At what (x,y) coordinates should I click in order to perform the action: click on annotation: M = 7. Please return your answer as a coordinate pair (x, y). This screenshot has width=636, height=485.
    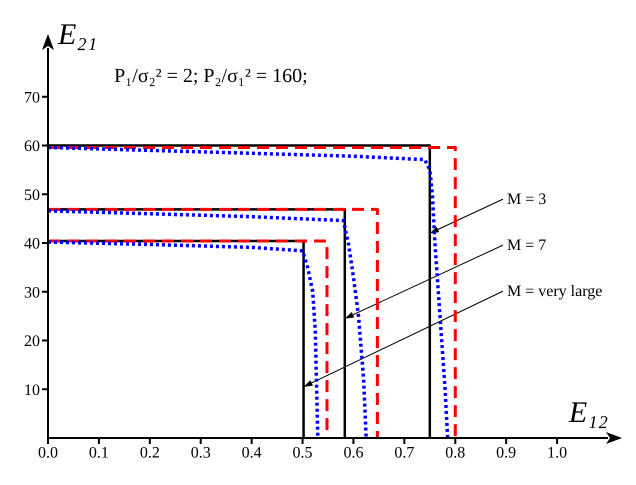
    Looking at the image, I should click on (526, 245).